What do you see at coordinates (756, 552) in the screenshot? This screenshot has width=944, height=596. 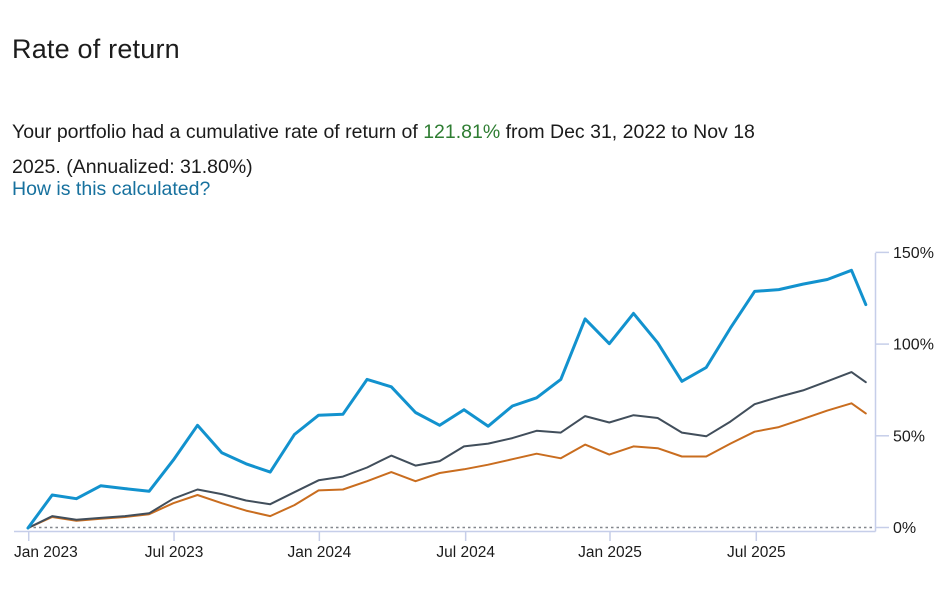 I see `x-axis-label: Jul 2025` at bounding box center [756, 552].